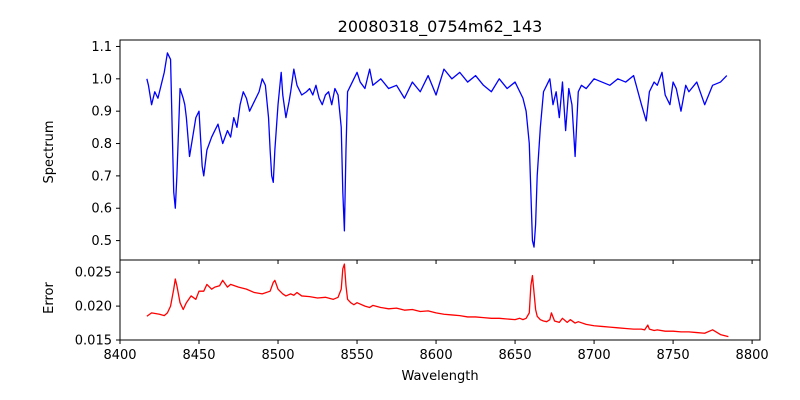 The height and width of the screenshot is (400, 800). Describe the element at coordinates (752, 355) in the screenshot. I see `error-x-tick-label: 8800` at that location.